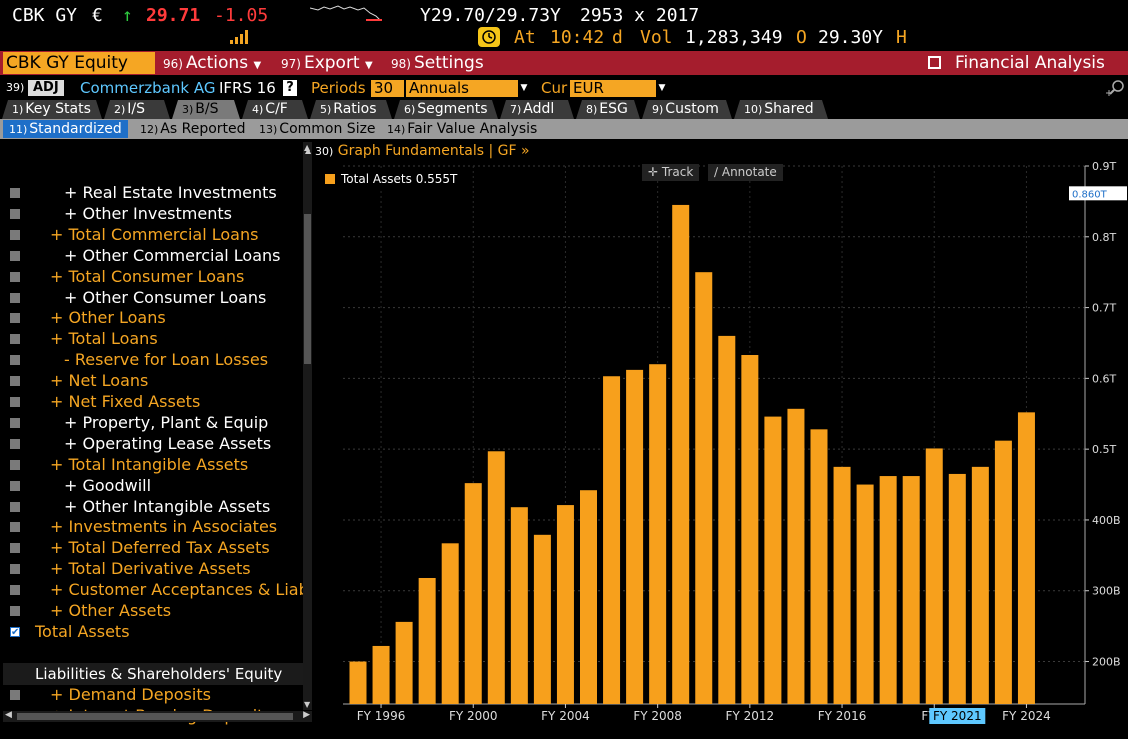  I want to click on export-menu: 97) Export ▼, so click(327, 63).